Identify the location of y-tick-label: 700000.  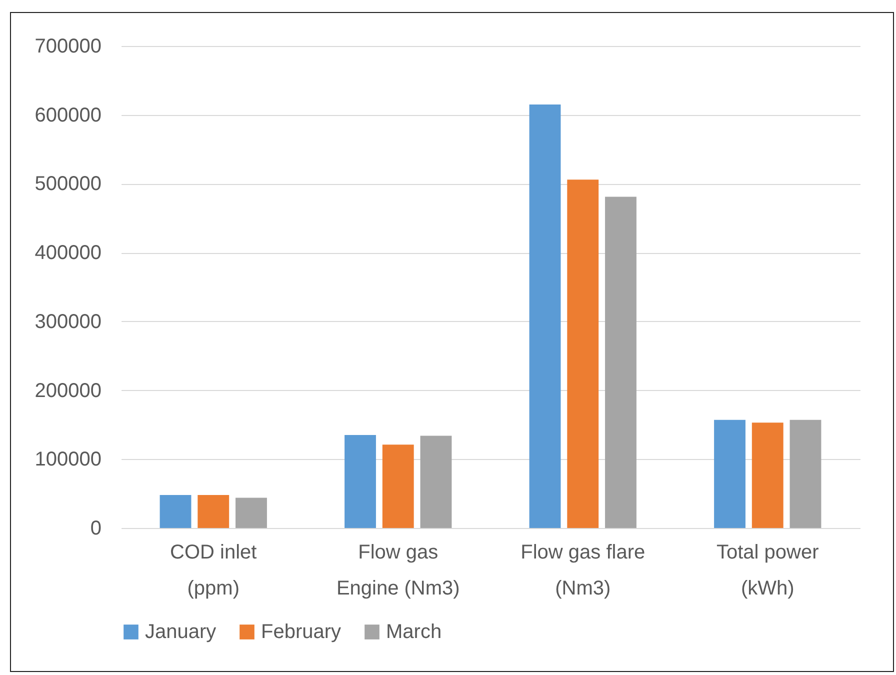
(68, 47).